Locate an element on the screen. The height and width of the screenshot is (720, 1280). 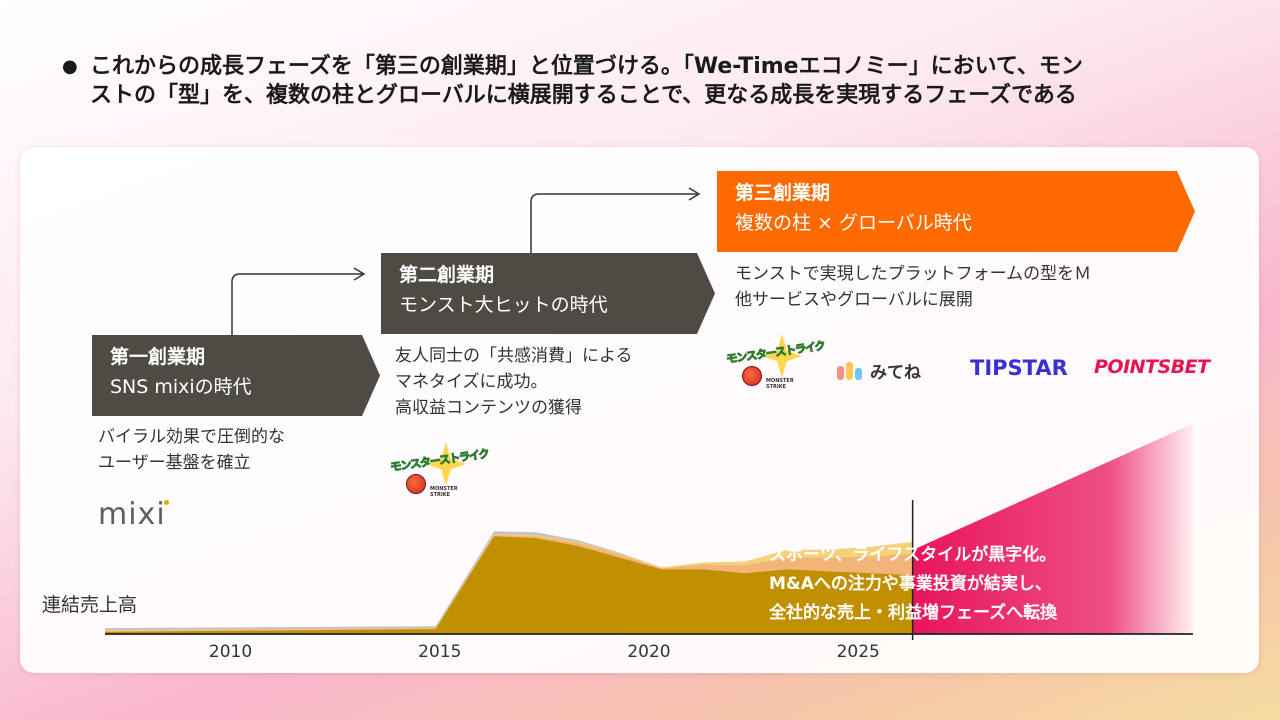
phase-3-title: 第三創業期 is located at coordinates (783, 193).